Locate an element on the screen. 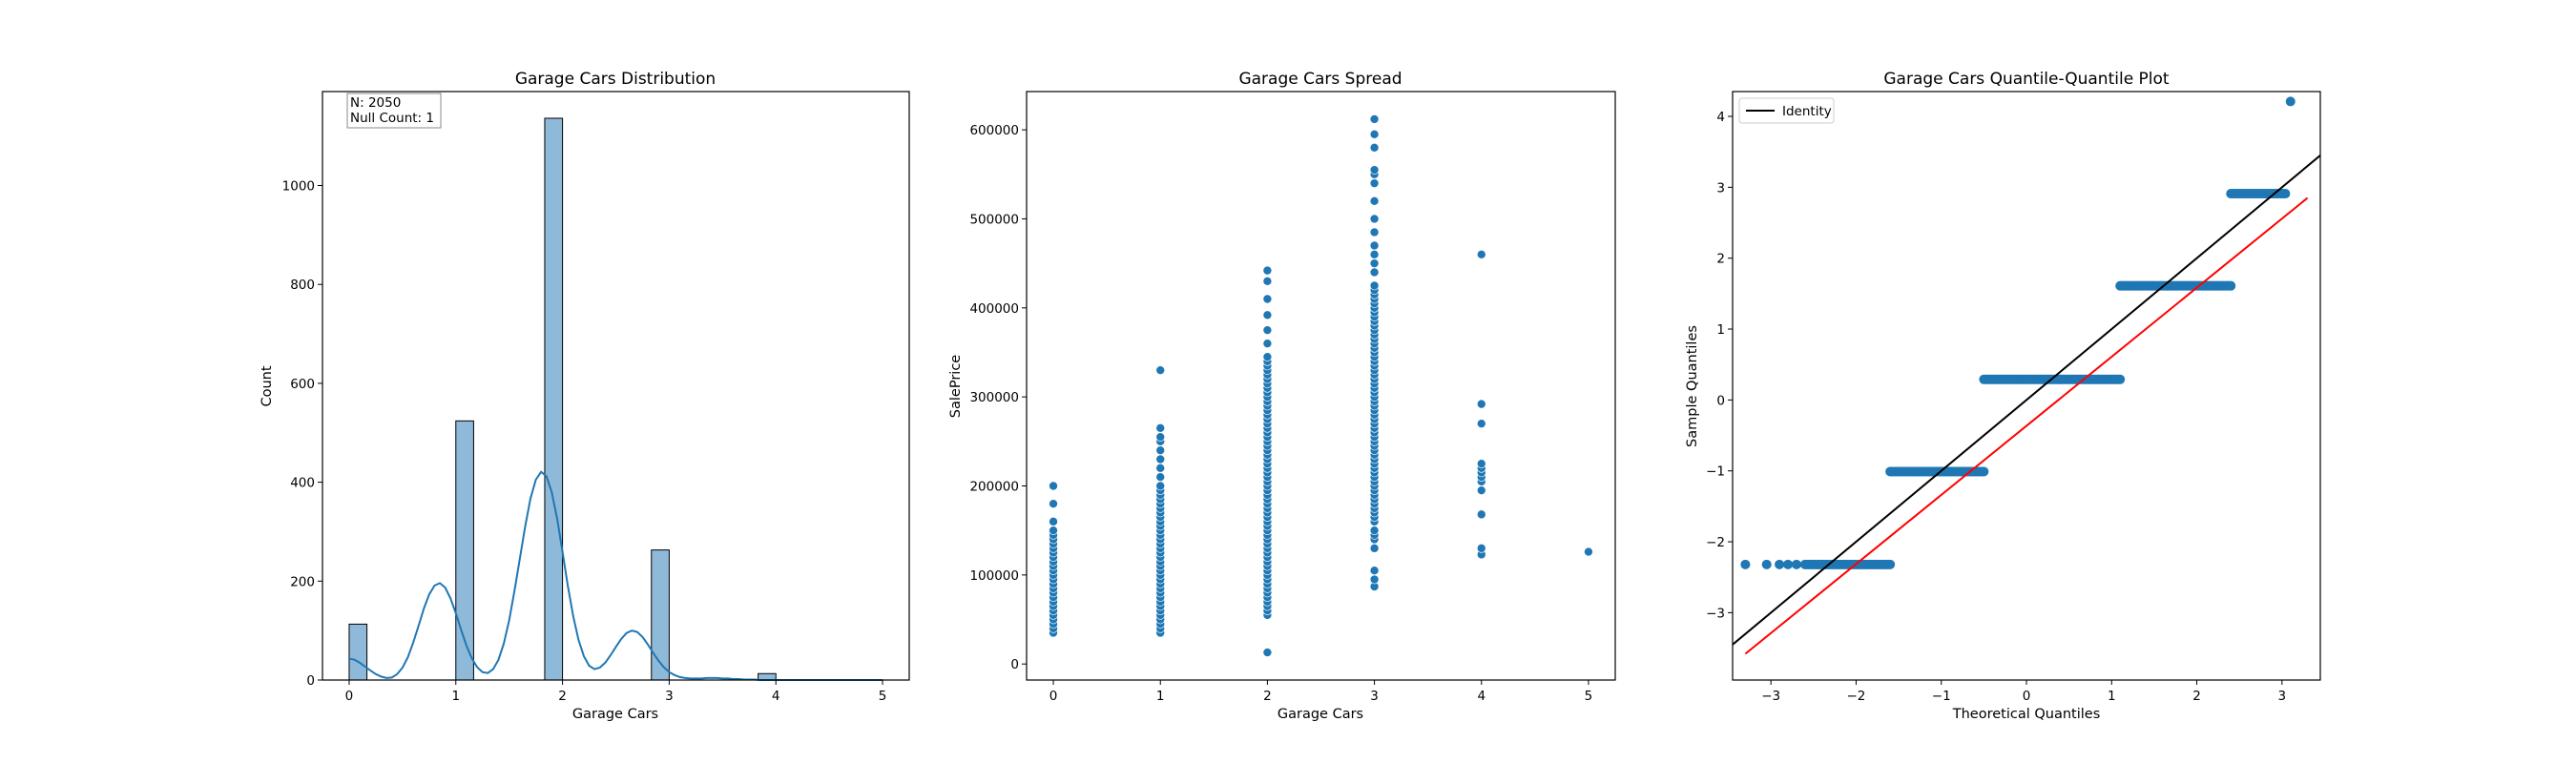  histogram-y-tick-label: 400 is located at coordinates (302, 483).